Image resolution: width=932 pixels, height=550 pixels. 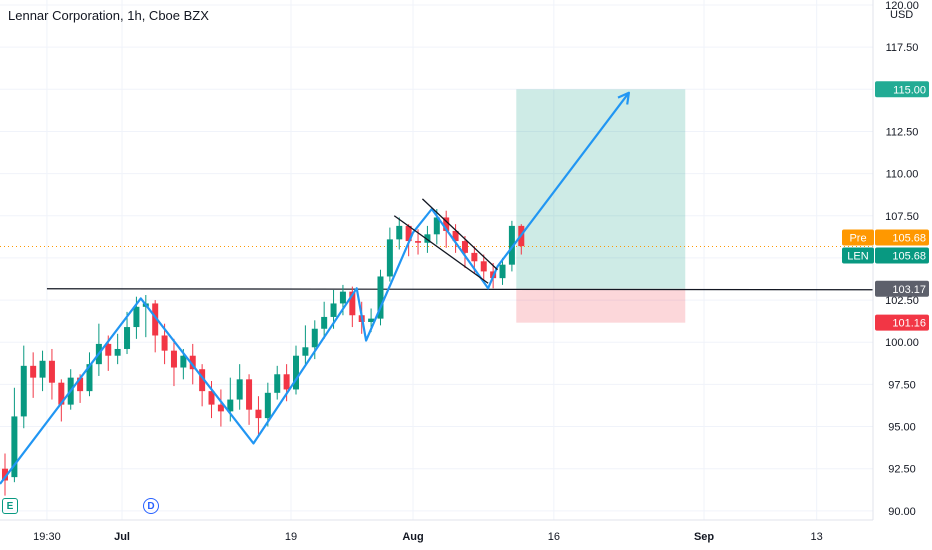 What do you see at coordinates (554, 537) in the screenshot?
I see `time-tick-label: 16` at bounding box center [554, 537].